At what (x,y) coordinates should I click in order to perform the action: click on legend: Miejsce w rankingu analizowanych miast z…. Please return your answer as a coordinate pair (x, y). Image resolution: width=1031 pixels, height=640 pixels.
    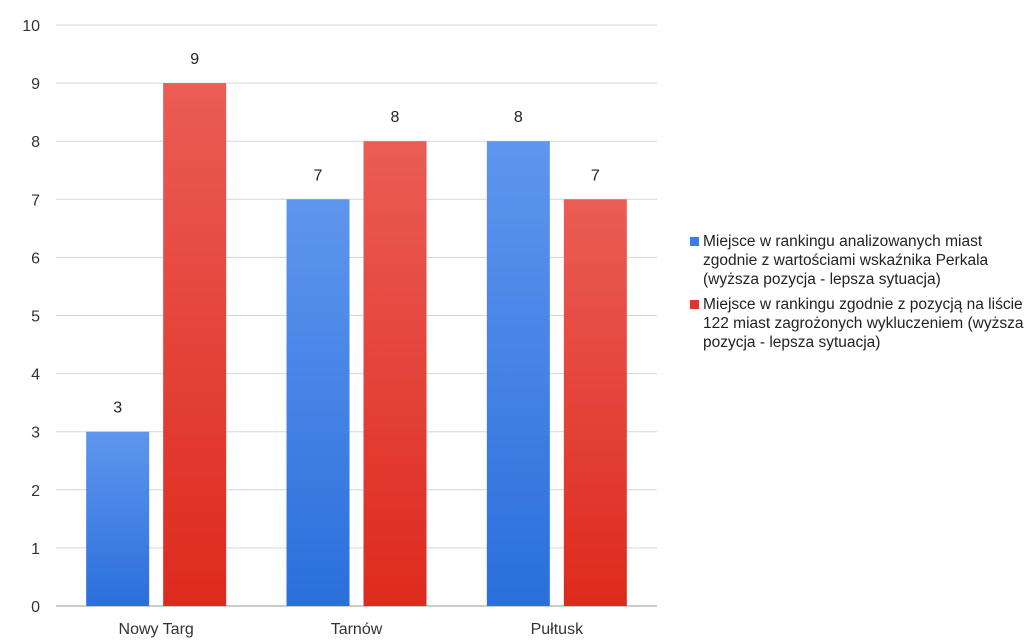
    Looking at the image, I should click on (858, 295).